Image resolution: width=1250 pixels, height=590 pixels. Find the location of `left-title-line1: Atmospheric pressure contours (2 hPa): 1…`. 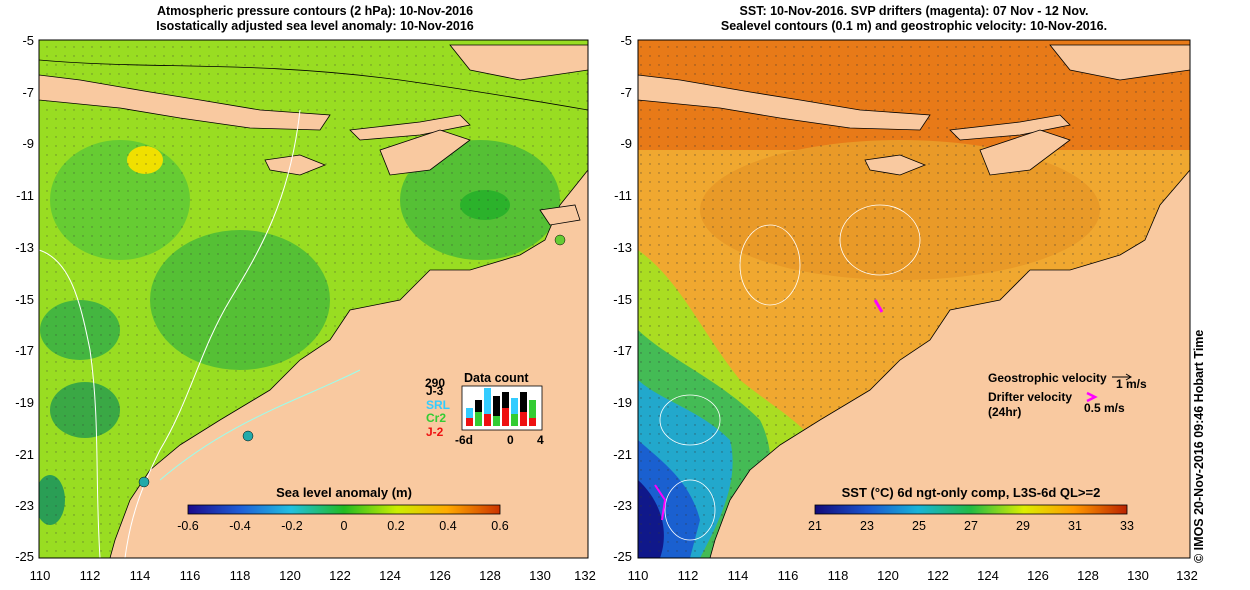

left-title-line1: Atmospheric pressure contours (2 hPa): 1… is located at coordinates (315, 11).